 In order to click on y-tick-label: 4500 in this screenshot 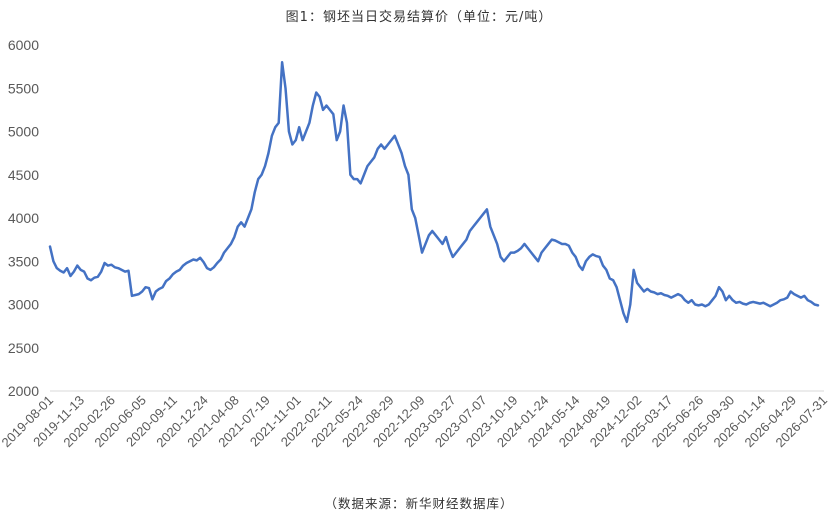, I will do `click(23, 175)`.